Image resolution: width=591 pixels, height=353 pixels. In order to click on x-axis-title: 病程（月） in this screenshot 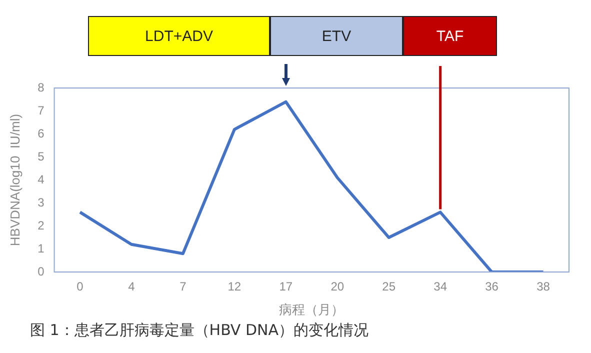, I will do `click(311, 309)`.